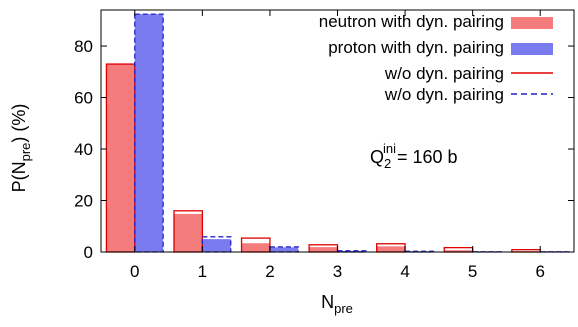 Image resolution: width=578 pixels, height=327 pixels. I want to click on q2-annotation-sub: 2, so click(387, 163).